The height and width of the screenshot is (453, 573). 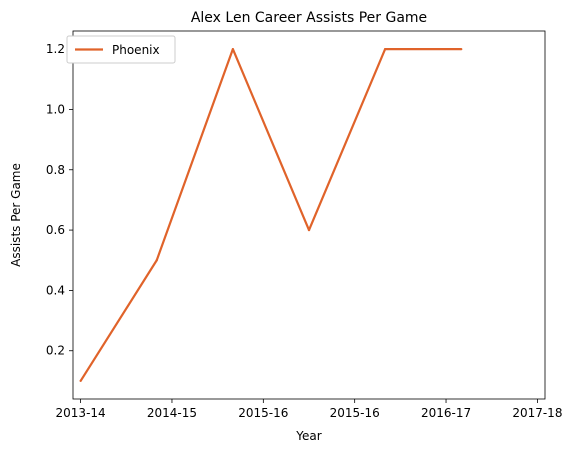 I want to click on chart-title: Alex Len Career Assists Per Game, so click(x=309, y=18).